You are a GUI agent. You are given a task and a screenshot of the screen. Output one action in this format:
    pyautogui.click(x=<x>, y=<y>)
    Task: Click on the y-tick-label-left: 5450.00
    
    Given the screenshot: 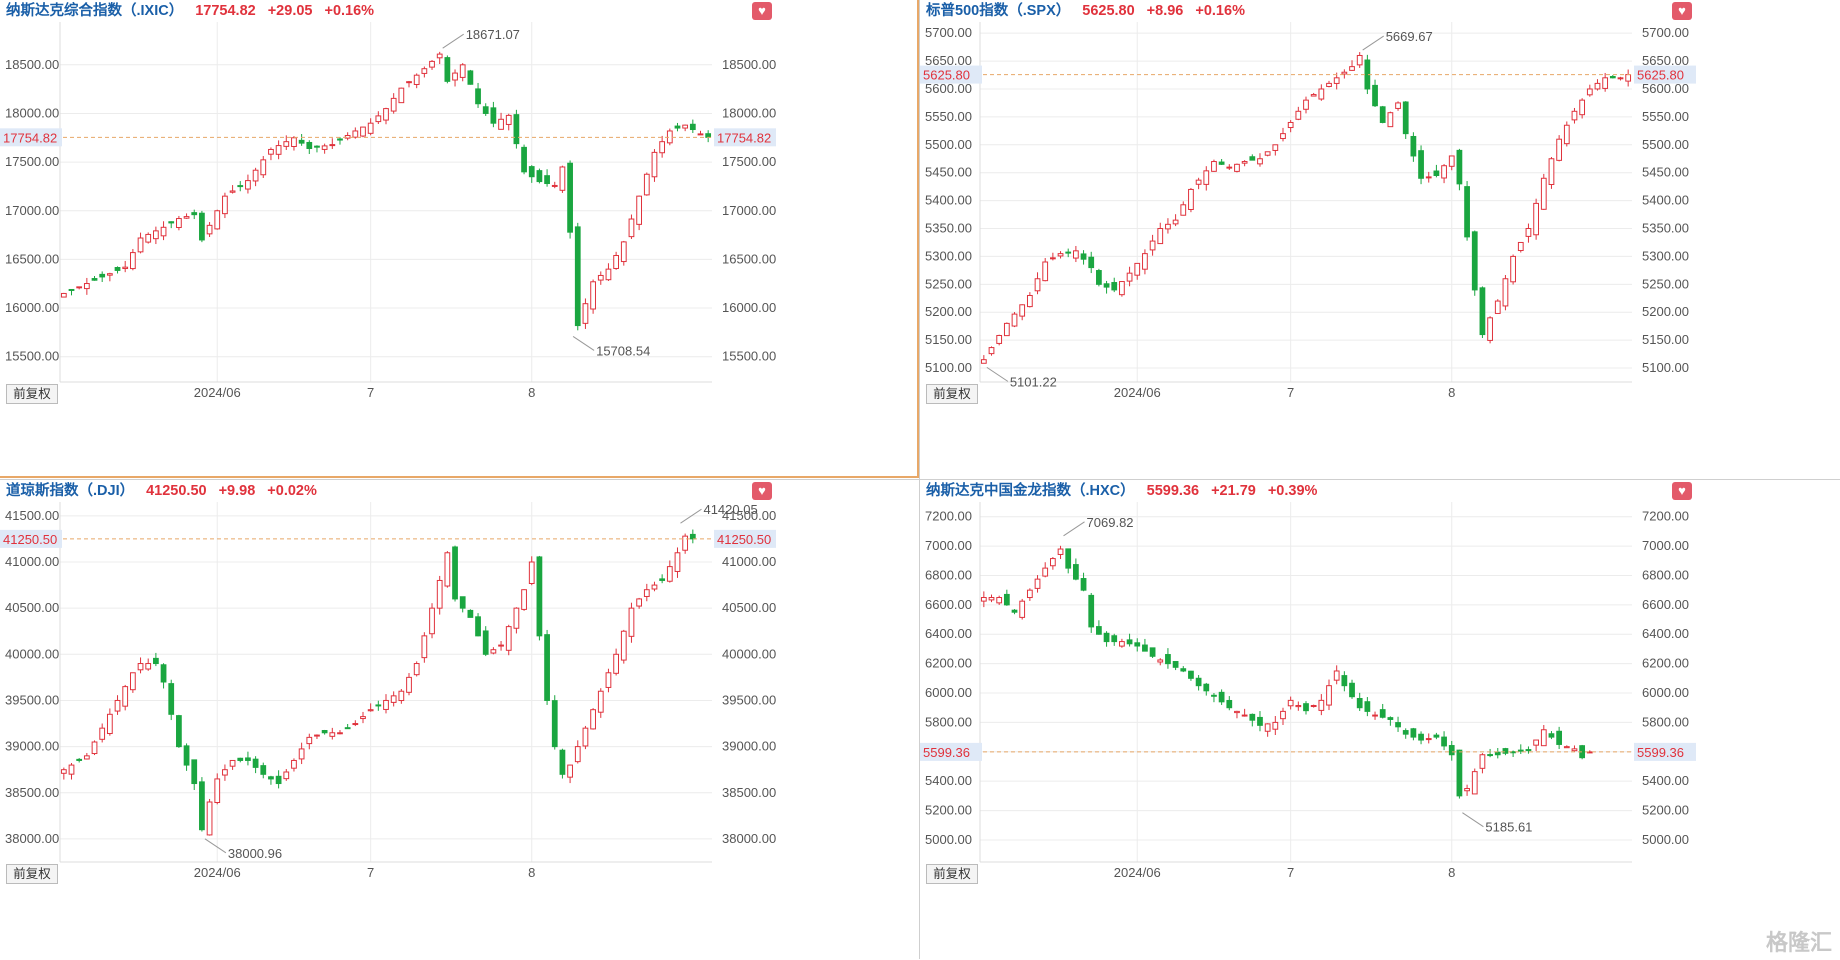 What is the action you would take?
    pyautogui.click(x=948, y=172)
    